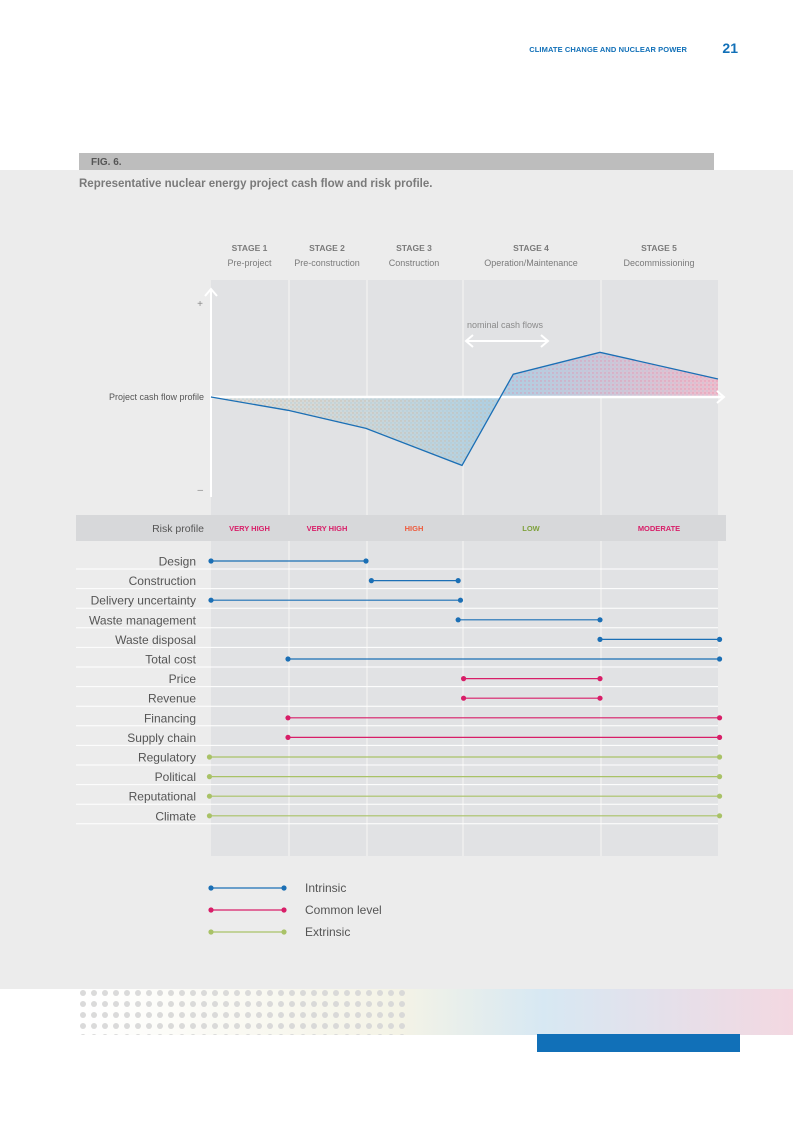 The image size is (793, 1121). What do you see at coordinates (343, 910) in the screenshot?
I see `legend-label-common: Common level` at bounding box center [343, 910].